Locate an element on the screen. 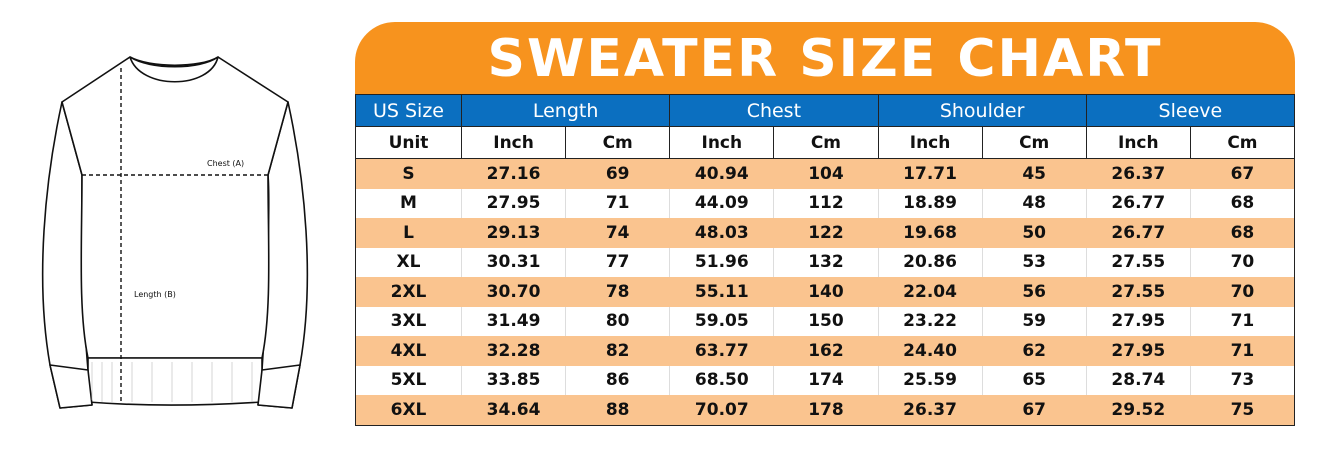 Image resolution: width=1317 pixels, height=465 pixels. value-cell: 65 is located at coordinates (1034, 380).